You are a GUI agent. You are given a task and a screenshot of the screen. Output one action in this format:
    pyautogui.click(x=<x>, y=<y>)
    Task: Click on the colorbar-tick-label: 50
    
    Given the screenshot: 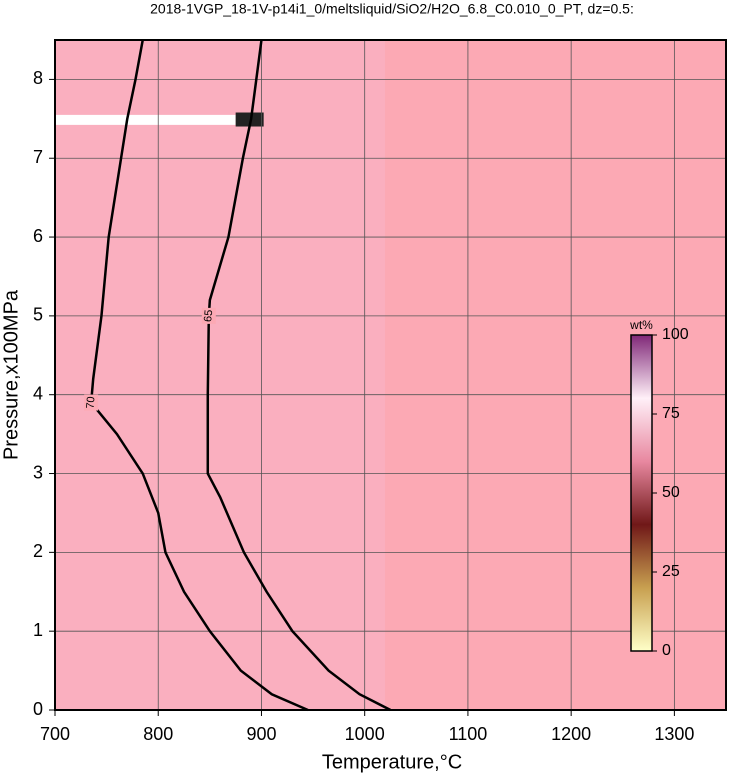 What is the action you would take?
    pyautogui.click(x=671, y=492)
    